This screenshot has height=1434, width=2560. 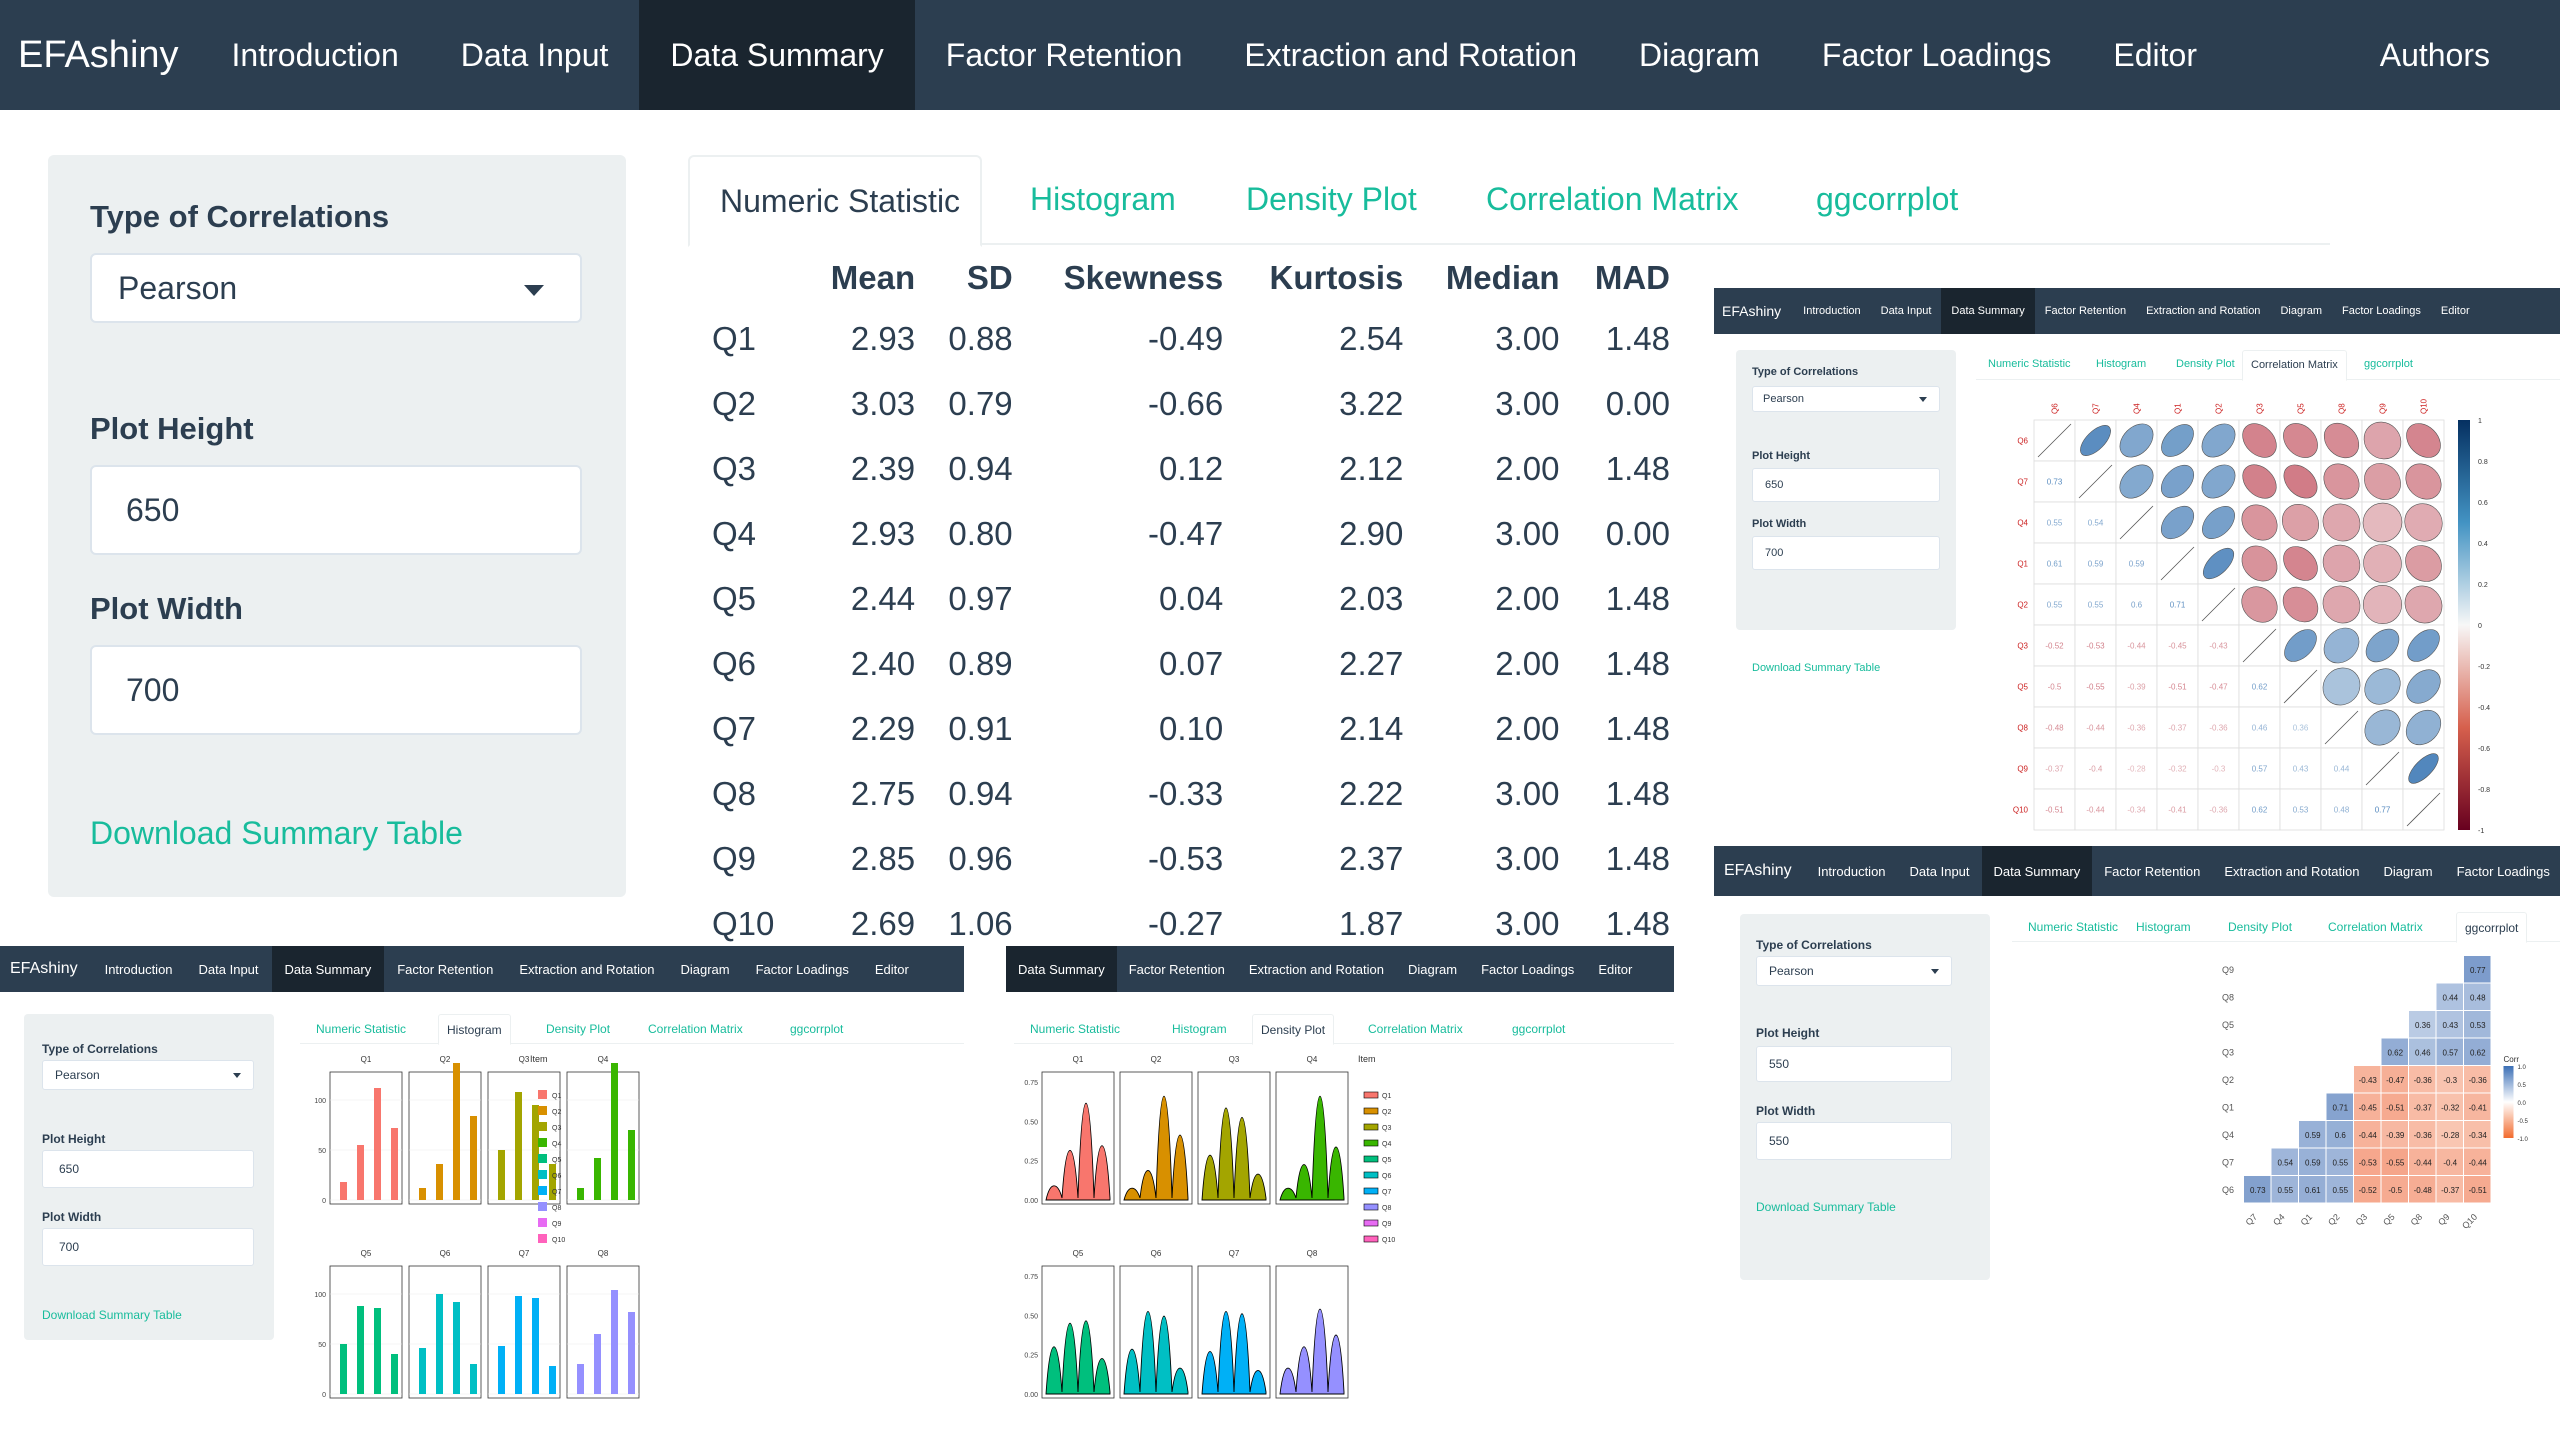 What do you see at coordinates (2478, 970) in the screenshot?
I see `heatmap-value-label: 0.77` at bounding box center [2478, 970].